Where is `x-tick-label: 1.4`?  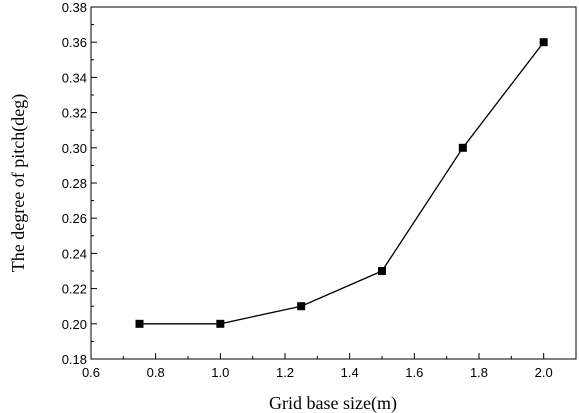
x-tick-label: 1.4 is located at coordinates (350, 372).